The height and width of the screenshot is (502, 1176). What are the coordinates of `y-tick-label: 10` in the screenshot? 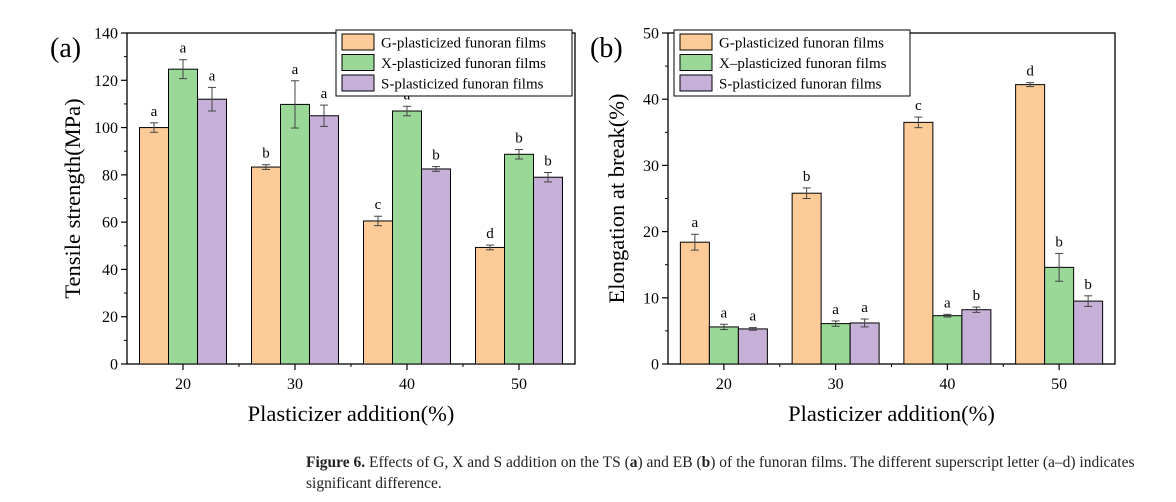 It's located at (651, 298).